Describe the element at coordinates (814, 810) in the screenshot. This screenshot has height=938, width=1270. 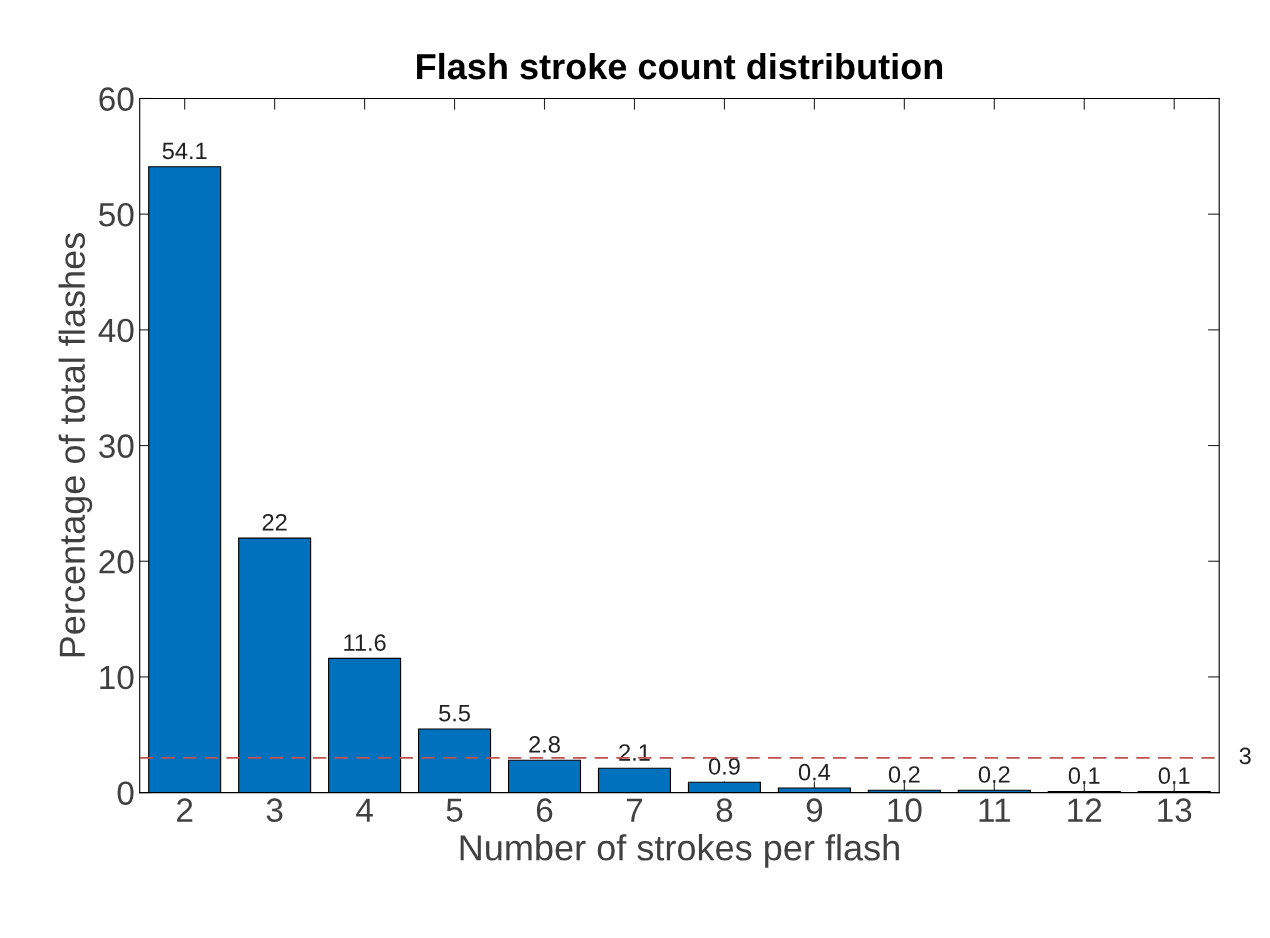
I see `x-tick-label: 9` at that location.